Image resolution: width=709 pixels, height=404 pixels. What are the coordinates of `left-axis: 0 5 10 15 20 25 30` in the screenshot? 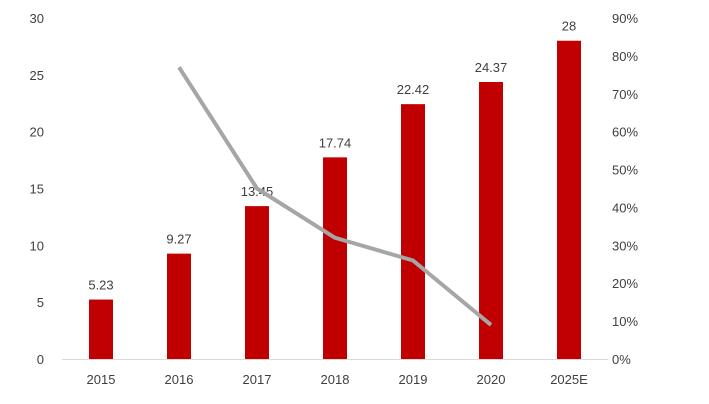 It's located at (37, 189).